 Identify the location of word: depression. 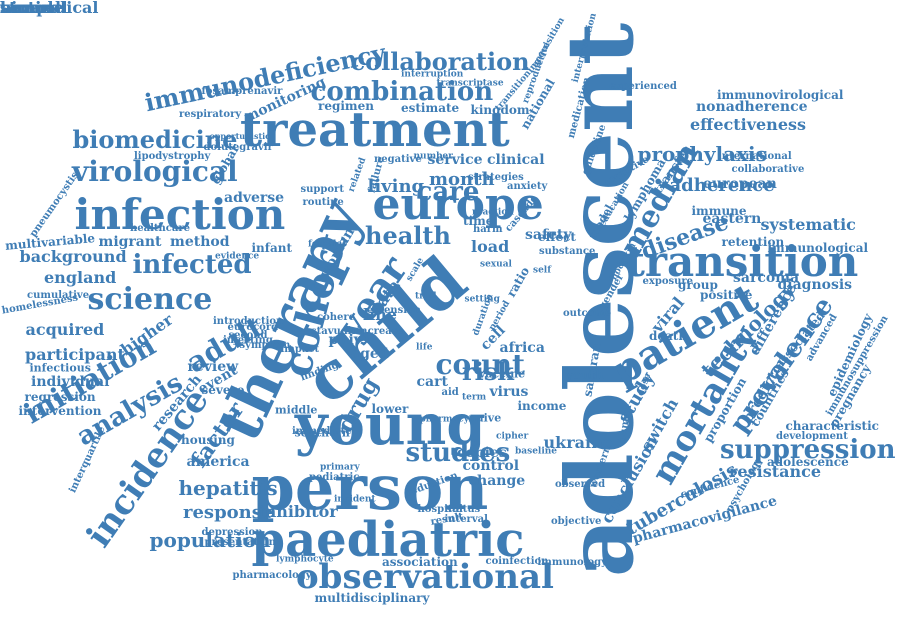
(232, 532).